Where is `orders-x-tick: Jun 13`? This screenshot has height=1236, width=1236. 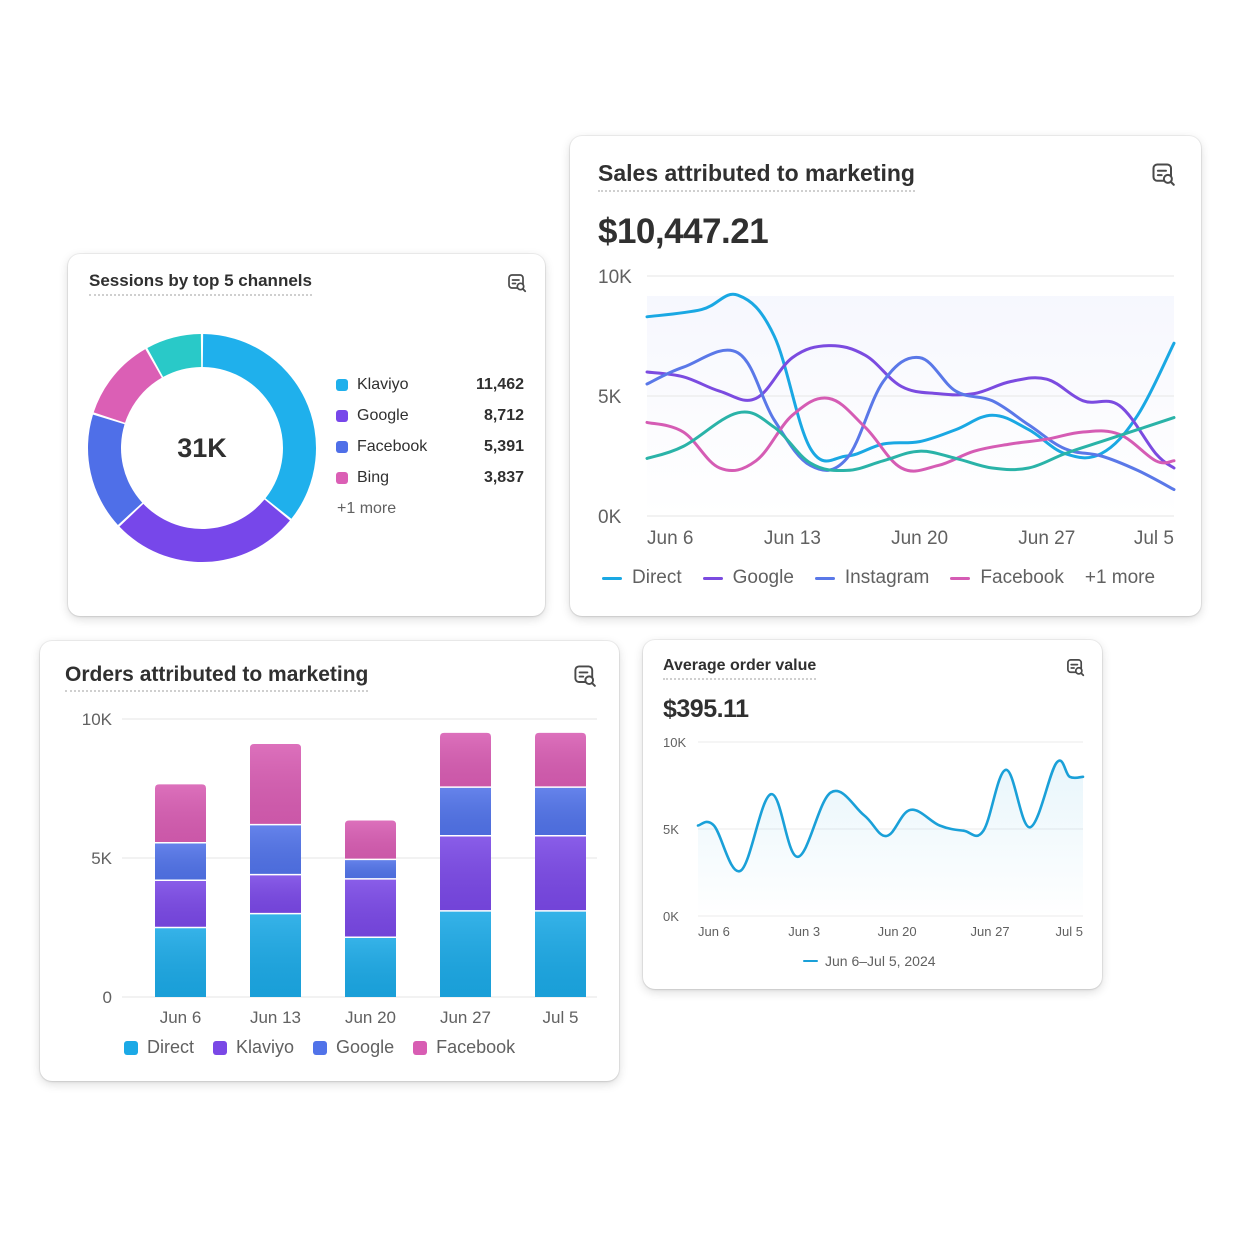 orders-x-tick: Jun 13 is located at coordinates (275, 1017).